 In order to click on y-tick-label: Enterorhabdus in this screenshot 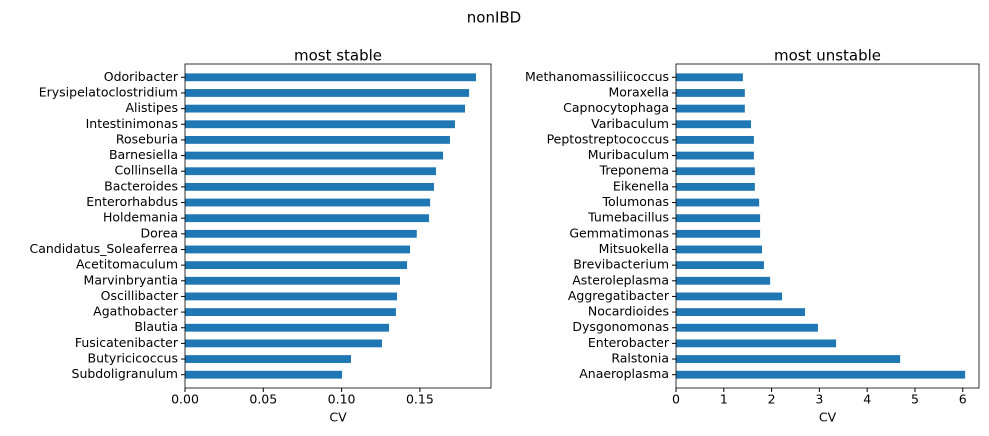, I will do `click(132, 201)`.